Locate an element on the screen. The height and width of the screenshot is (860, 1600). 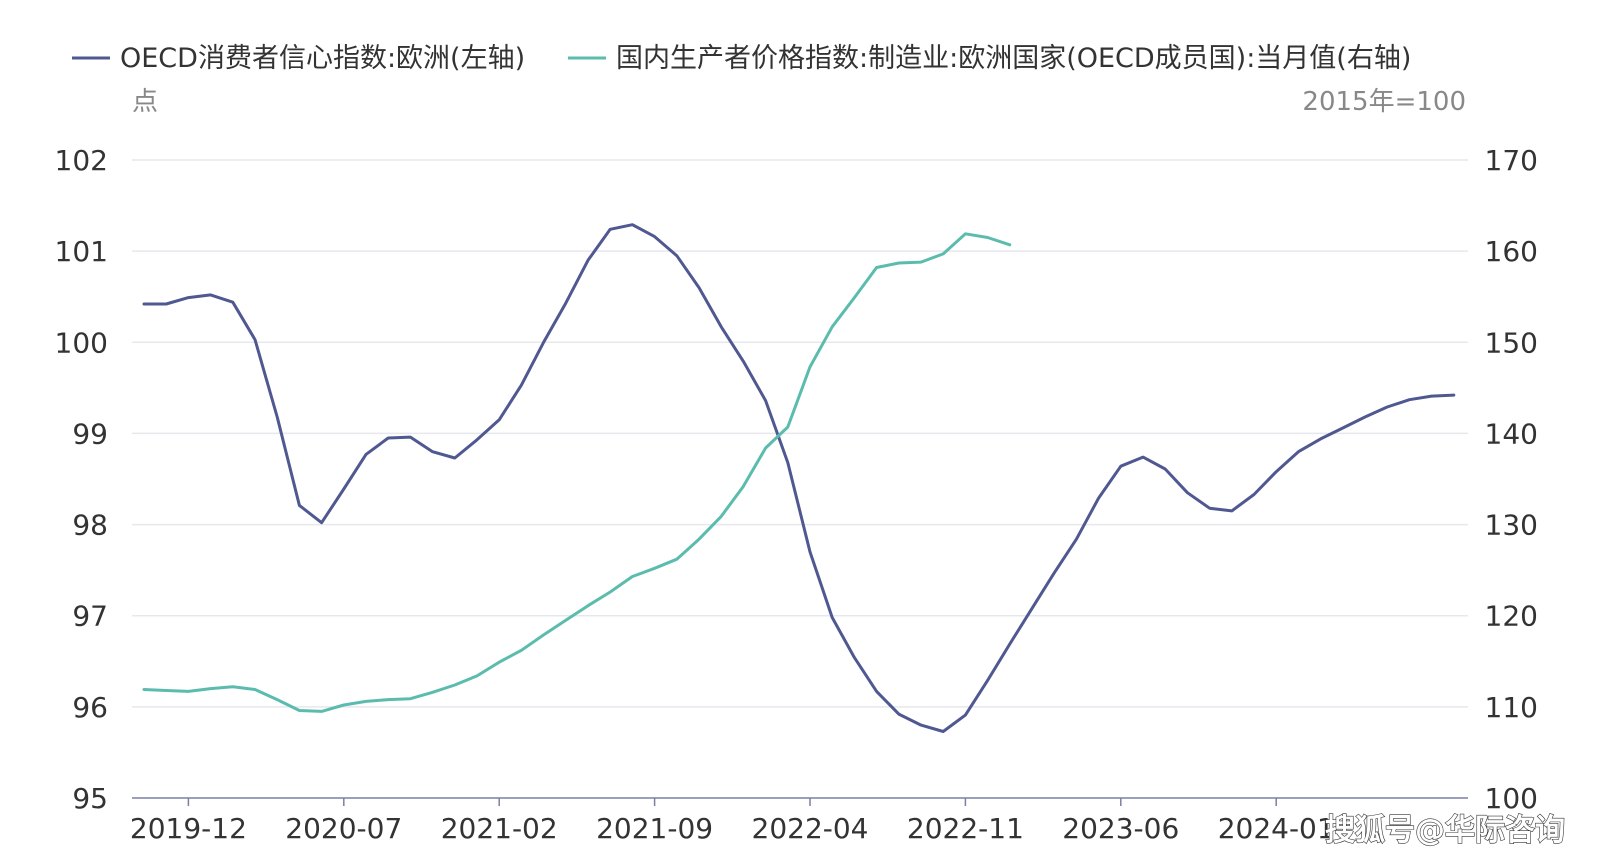
x-tick-label: 2023-06 is located at coordinates (1120, 828).